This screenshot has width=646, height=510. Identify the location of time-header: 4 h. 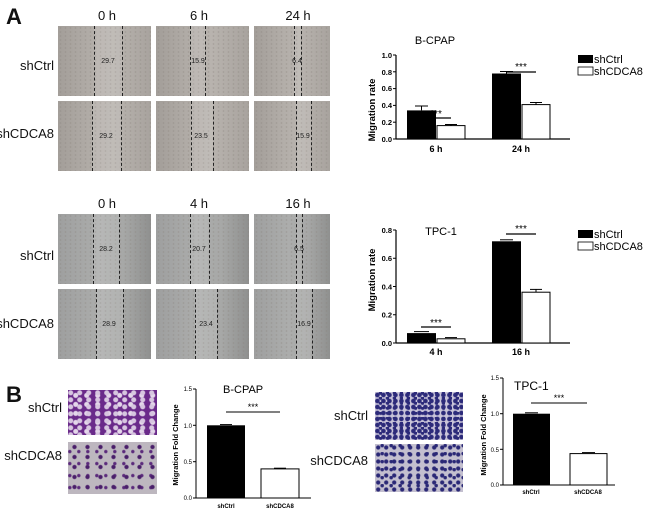
(199, 203).